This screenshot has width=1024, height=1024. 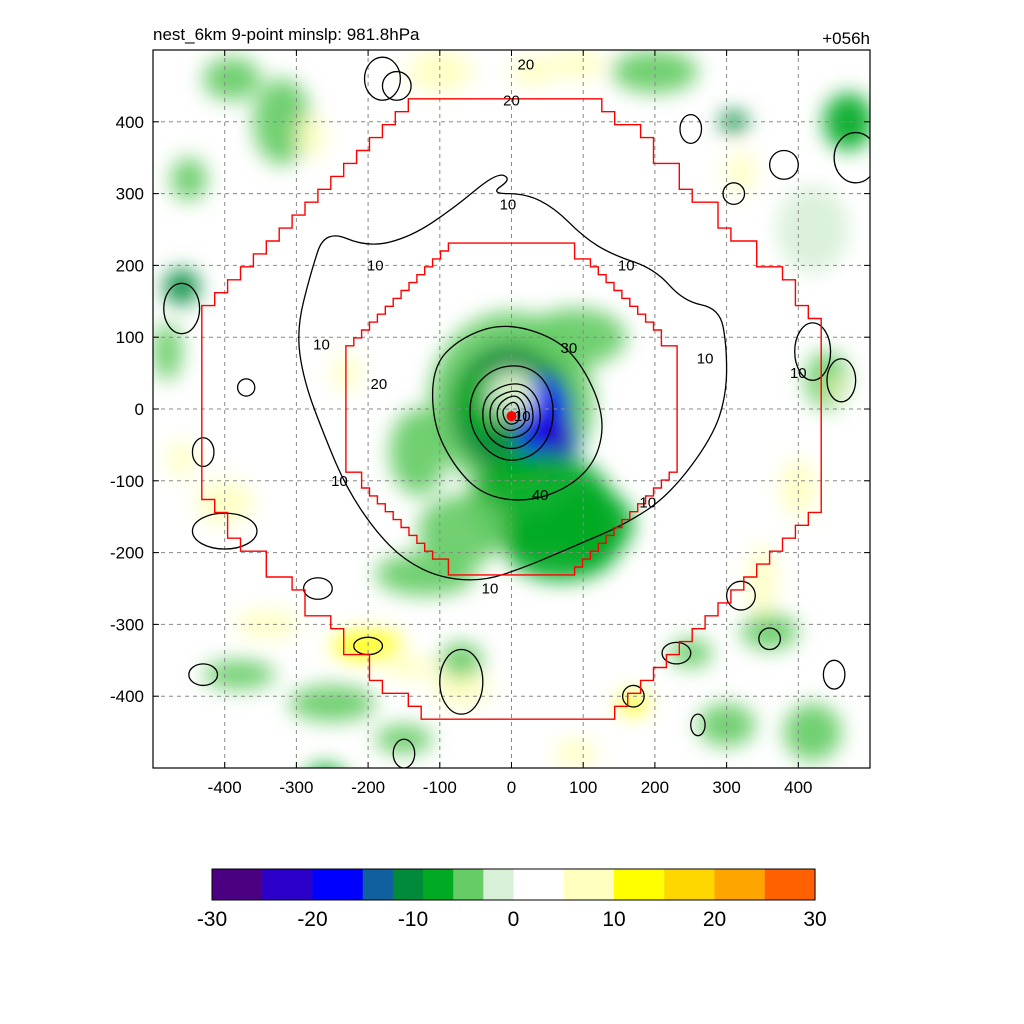 I want to click on chart-title: nest_6km 9-point minslp: 981.8hPa, so click(x=286, y=34).